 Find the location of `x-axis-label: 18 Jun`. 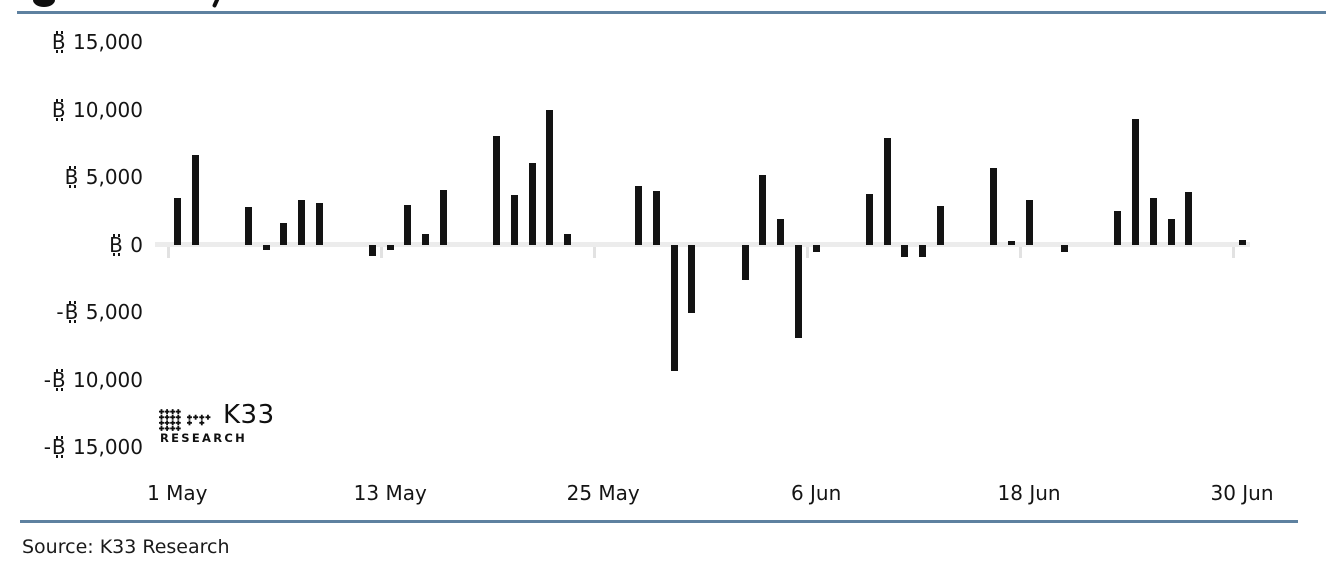

x-axis-label: 18 Jun is located at coordinates (1029, 493).